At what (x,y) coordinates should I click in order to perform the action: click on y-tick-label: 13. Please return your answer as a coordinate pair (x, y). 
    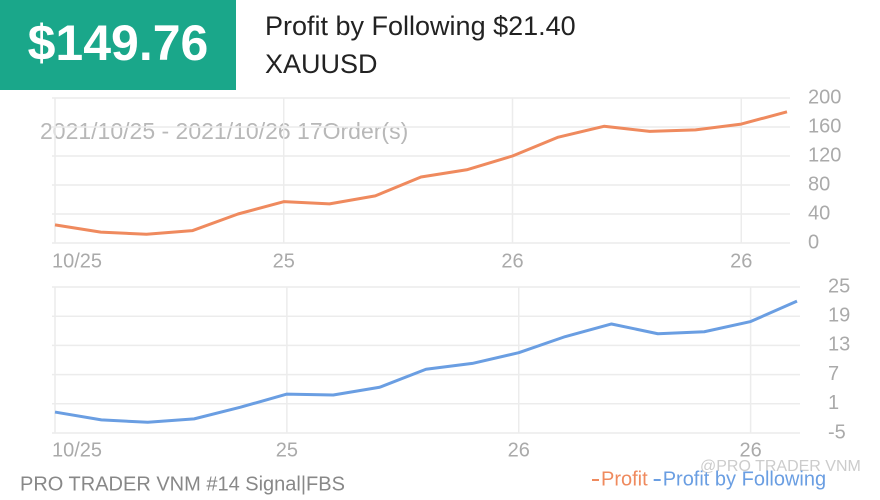
    Looking at the image, I should click on (839, 345).